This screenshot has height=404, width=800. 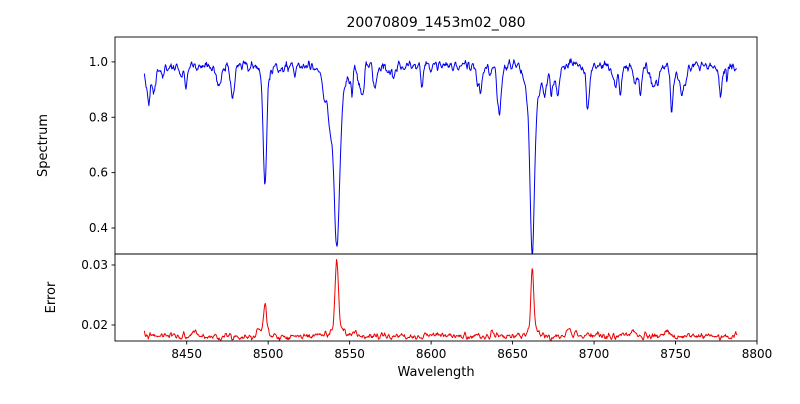 I want to click on svg-text: 0.03, so click(x=94, y=265).